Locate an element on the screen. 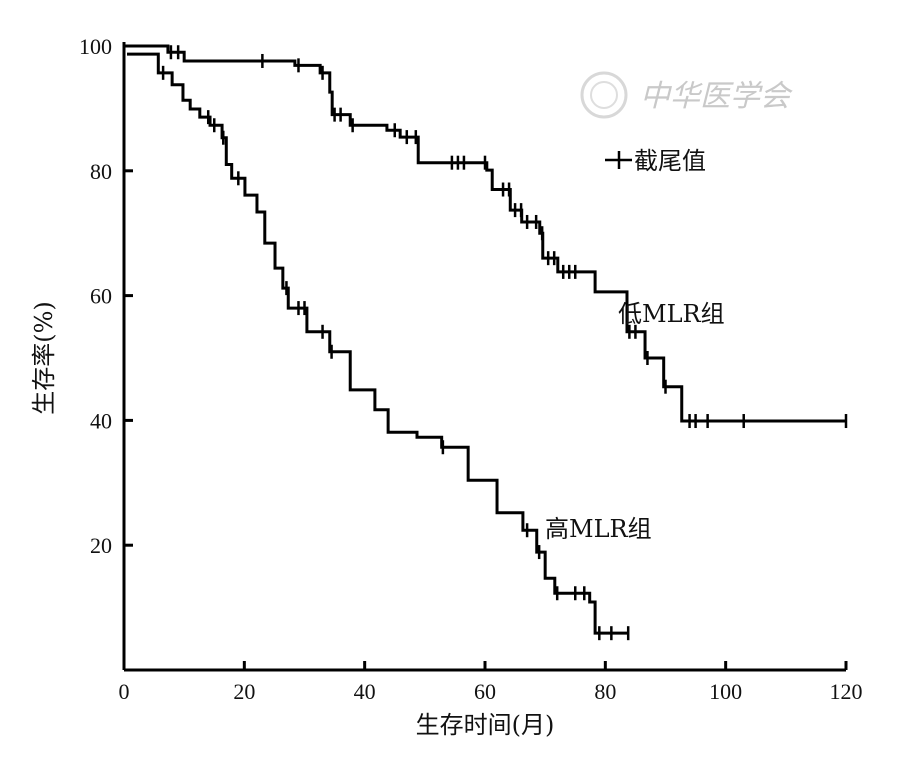 This screenshot has height=781, width=916. watermark-seal-inner is located at coordinates (604, 95).